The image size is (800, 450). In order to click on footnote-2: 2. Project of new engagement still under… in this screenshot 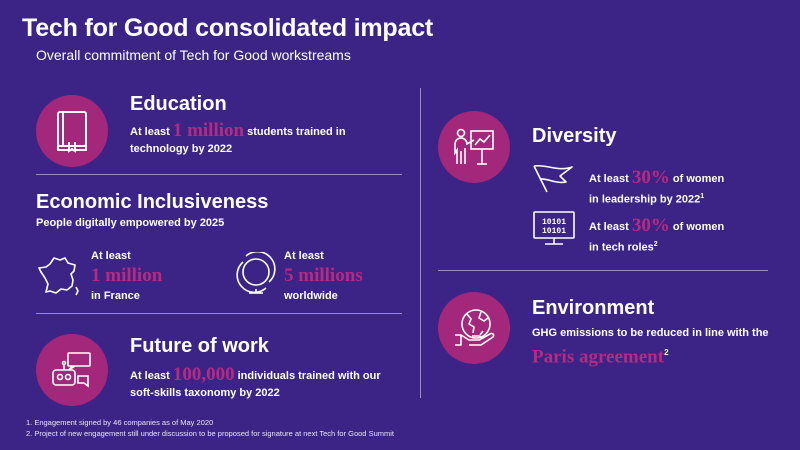, I will do `click(210, 433)`.